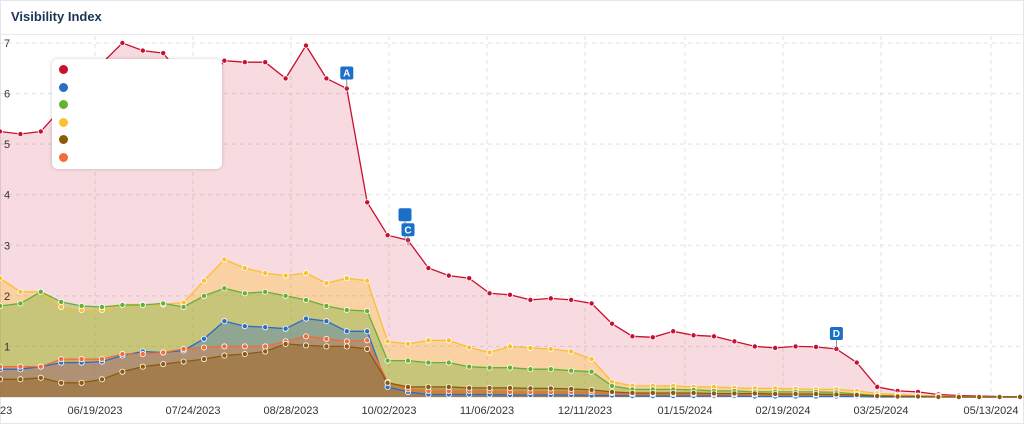  What do you see at coordinates (7, 195) in the screenshot?
I see `y-axis-ticks: 1 2 3 4 5 6 7` at bounding box center [7, 195].